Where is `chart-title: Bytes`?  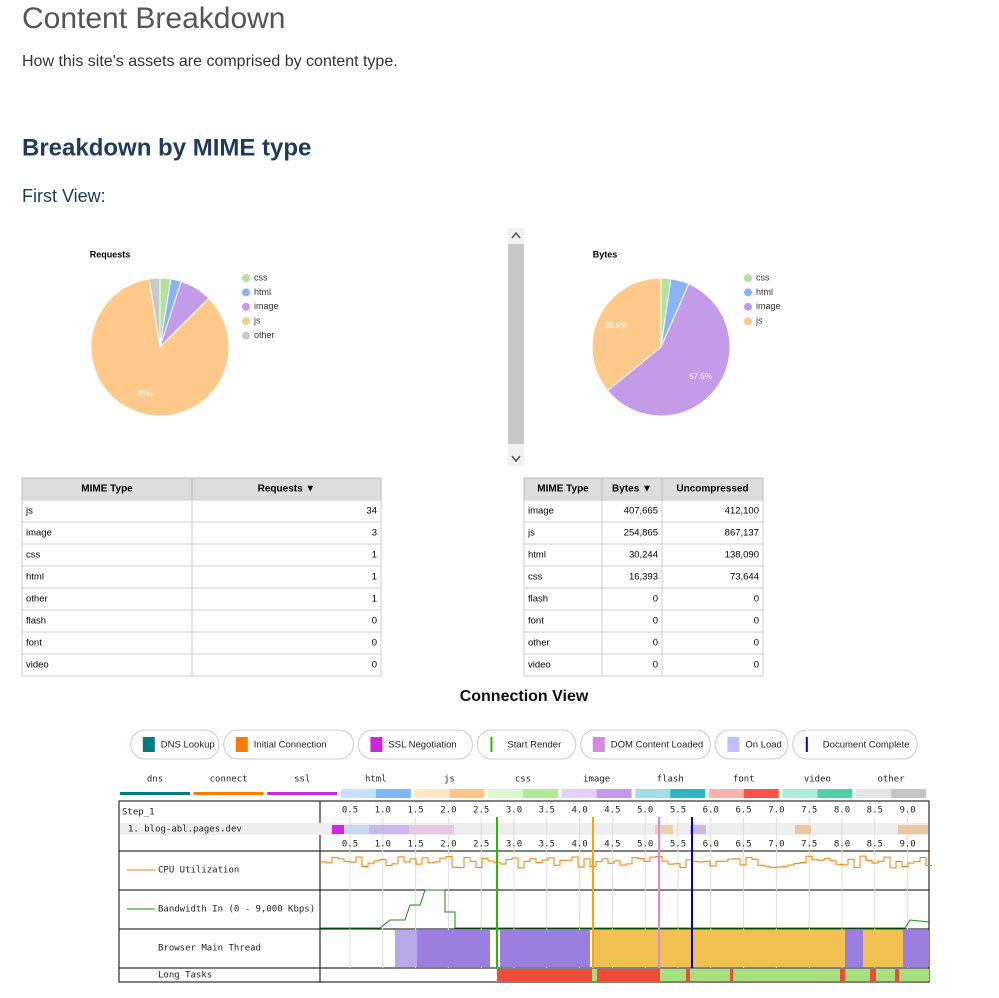
chart-title: Bytes is located at coordinates (605, 254).